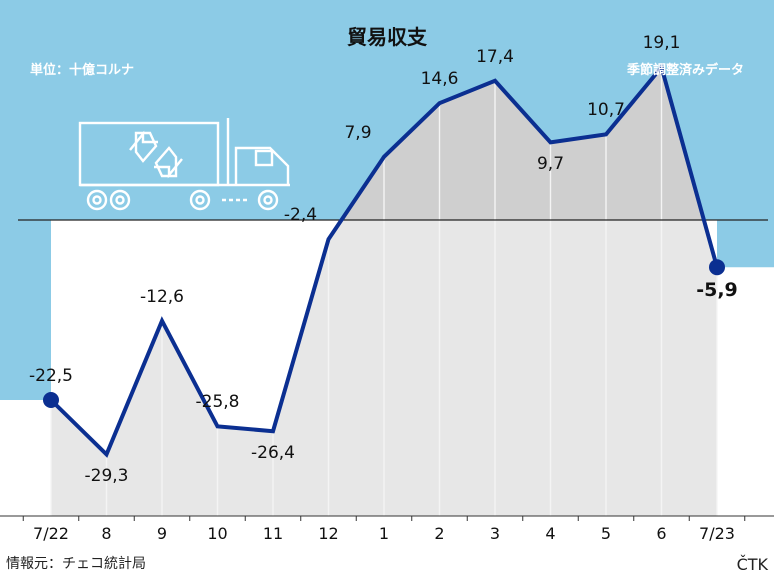 The image size is (774, 576). What do you see at coordinates (661, 533) in the screenshot?
I see `x-tick-label: 6` at bounding box center [661, 533].